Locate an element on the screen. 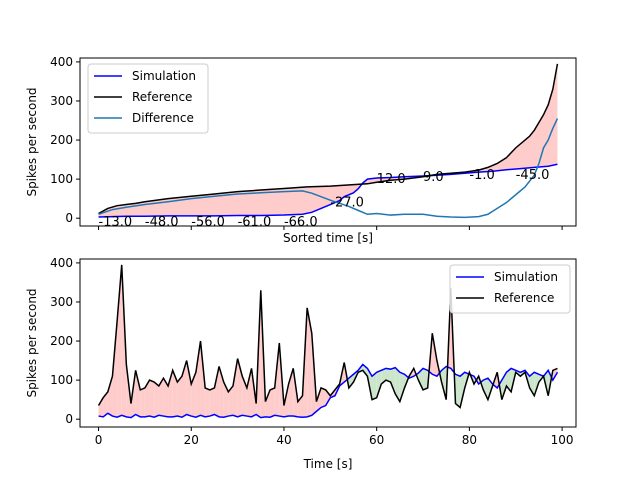 Image resolution: width=640 pixels, height=484 pixels. top-annotation: -1.0 is located at coordinates (481, 175).